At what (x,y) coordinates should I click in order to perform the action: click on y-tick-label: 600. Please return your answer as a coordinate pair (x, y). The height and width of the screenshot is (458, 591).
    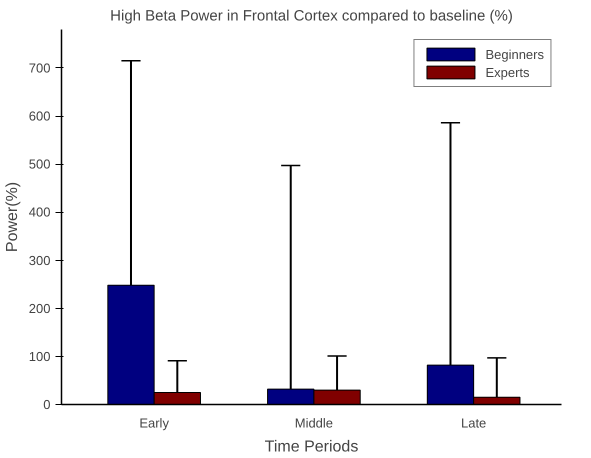
    Looking at the image, I should click on (39, 116).